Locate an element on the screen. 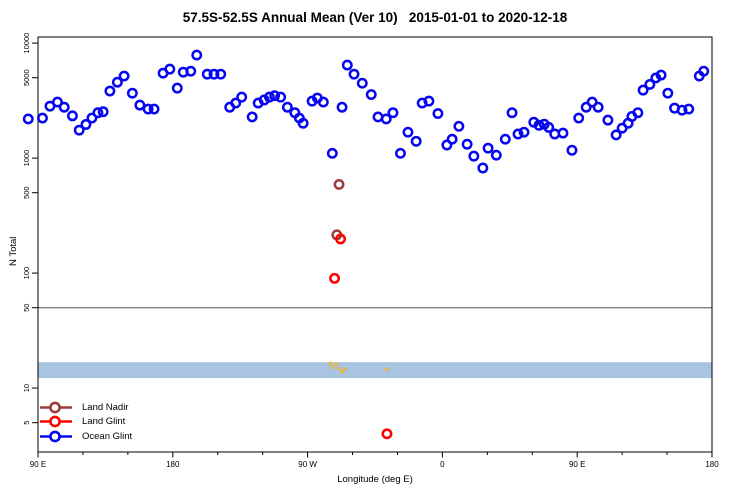 The height and width of the screenshot is (500, 750). legend: Land Nadir Land Glint Ocean Glint is located at coordinates (85, 422).